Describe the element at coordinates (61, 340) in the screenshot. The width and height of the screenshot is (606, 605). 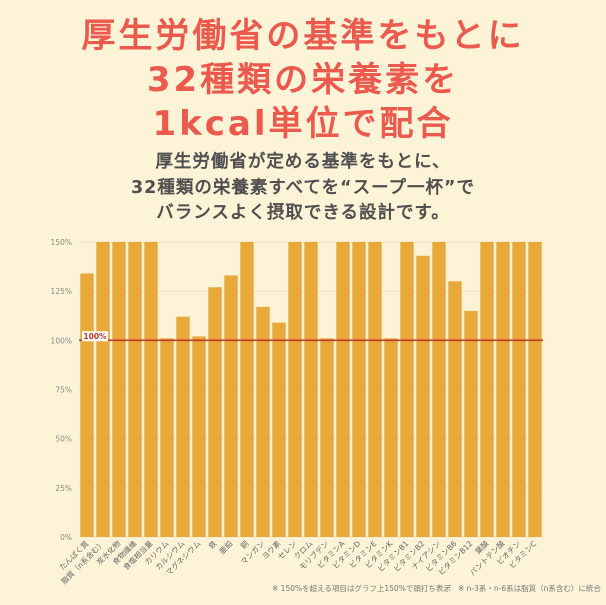
I see `y-tick-label: 100%` at that location.